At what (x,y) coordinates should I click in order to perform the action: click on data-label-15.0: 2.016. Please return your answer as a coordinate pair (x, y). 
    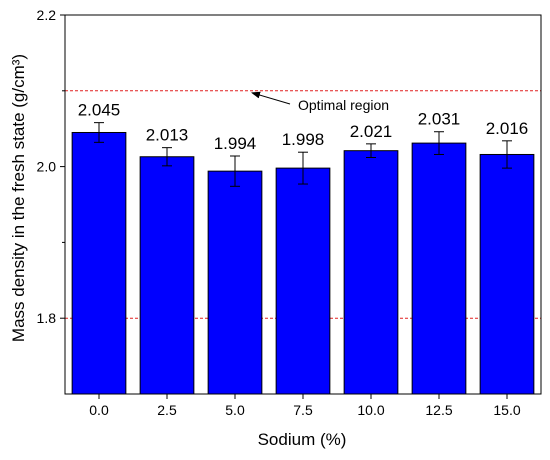
    Looking at the image, I should click on (507, 128).